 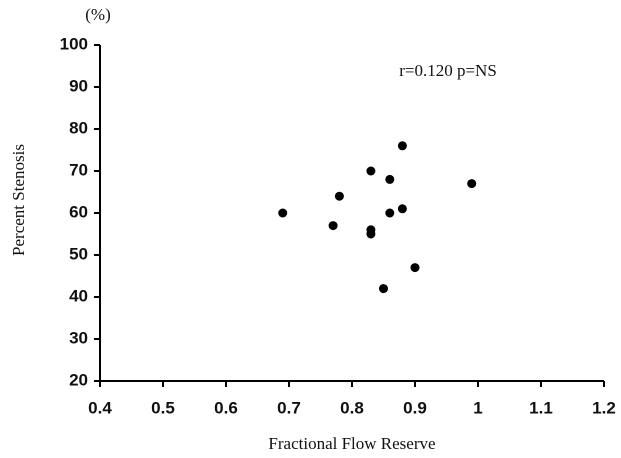 What do you see at coordinates (351, 443) in the screenshot?
I see `x-axis-title: Fractional Flow Reserve` at bounding box center [351, 443].